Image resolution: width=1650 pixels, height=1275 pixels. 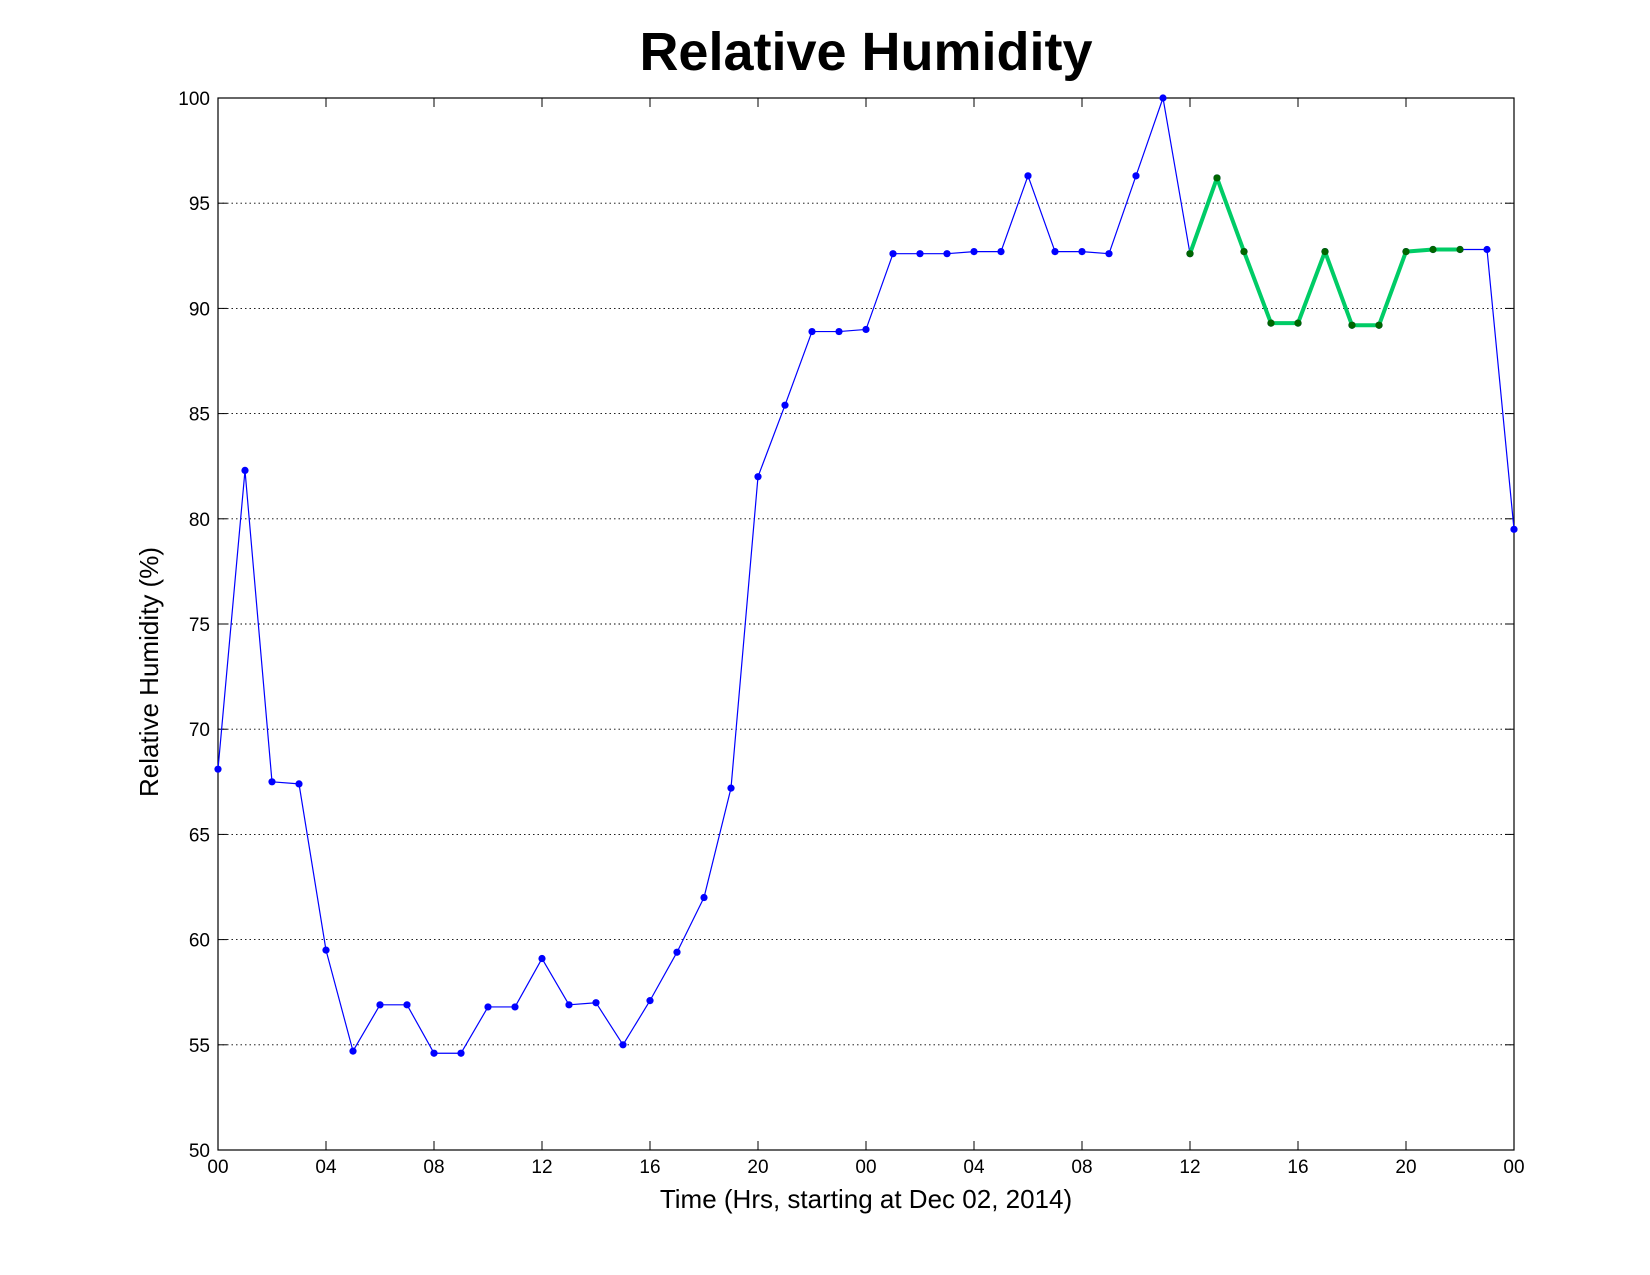 I want to click on y-tick-label: 60, so click(x=199, y=941).